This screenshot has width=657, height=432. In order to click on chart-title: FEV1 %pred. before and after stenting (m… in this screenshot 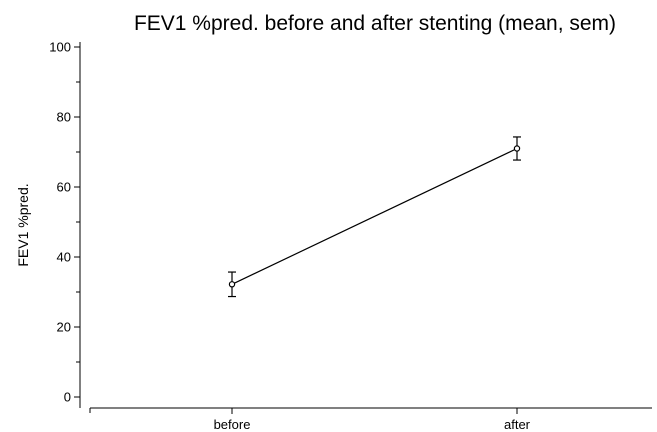, I will do `click(375, 23)`.